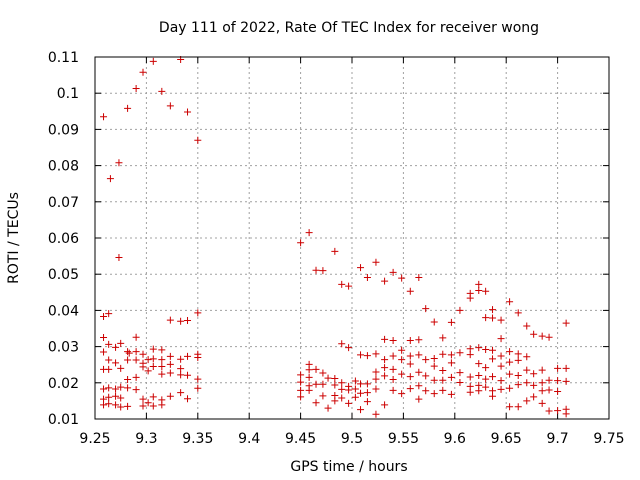 The image size is (640, 480). I want to click on y-tick-label: 0.03, so click(63, 348).